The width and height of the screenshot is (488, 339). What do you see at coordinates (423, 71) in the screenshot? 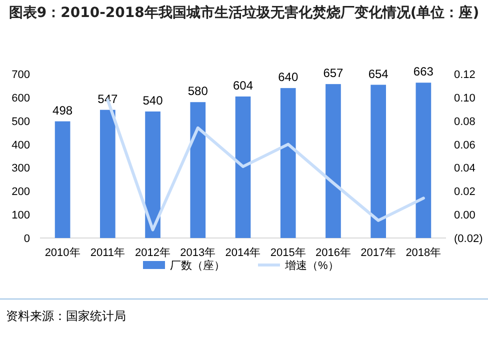
I see `data-label: 663` at bounding box center [423, 71].